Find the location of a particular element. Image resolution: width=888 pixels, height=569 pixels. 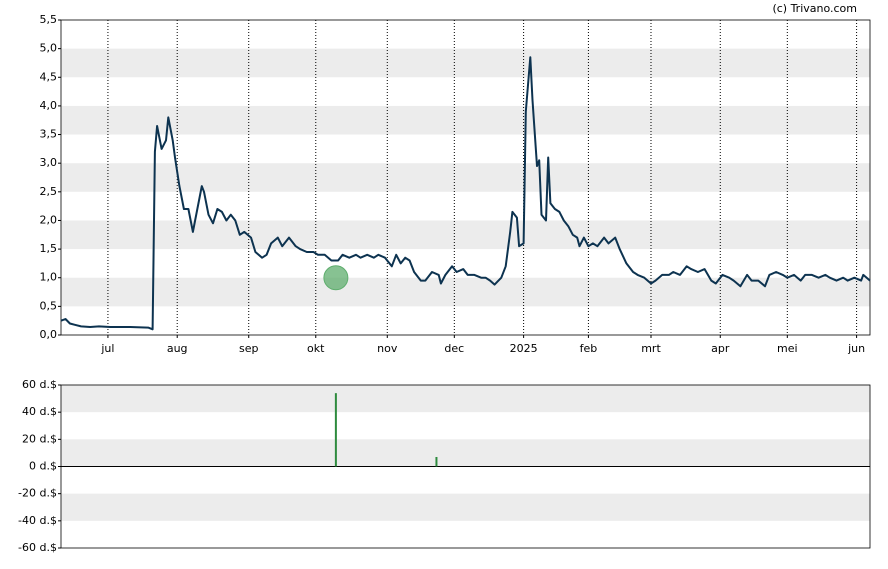

x-tick-label: okt is located at coordinates (316, 348).